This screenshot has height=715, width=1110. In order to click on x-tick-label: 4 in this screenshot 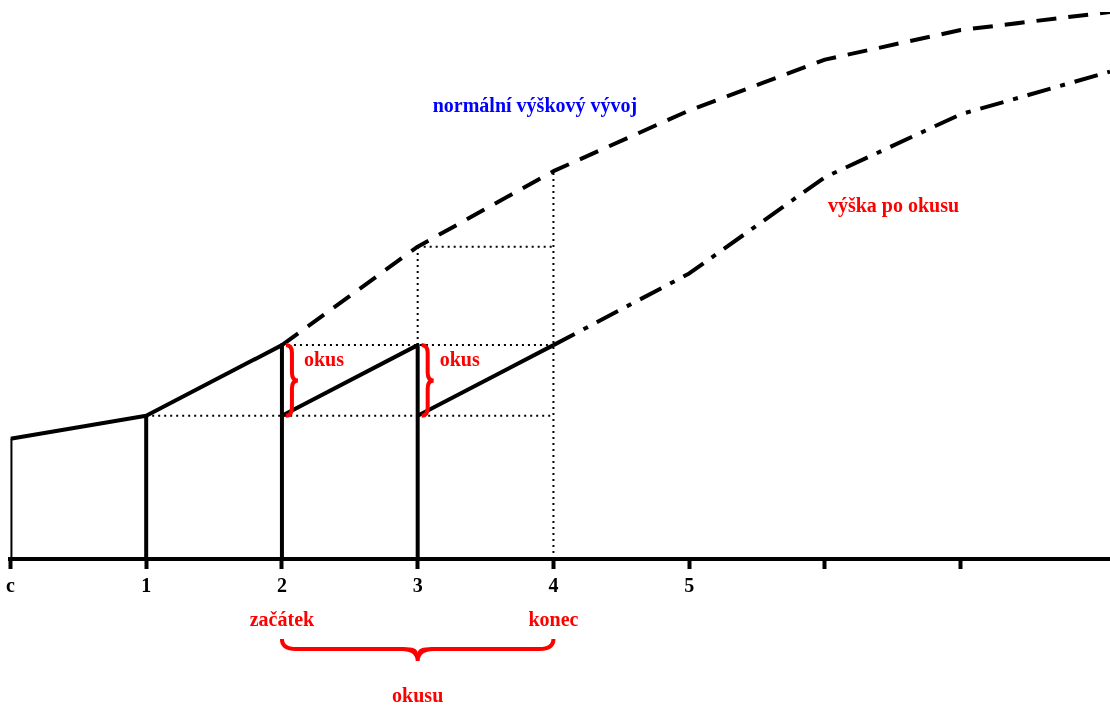, I will do `click(553, 585)`.